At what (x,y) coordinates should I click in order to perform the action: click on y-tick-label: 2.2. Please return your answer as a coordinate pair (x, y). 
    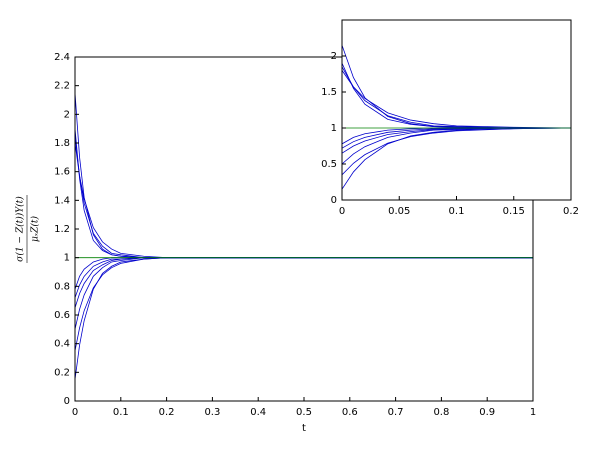
    Looking at the image, I should click on (62, 86).